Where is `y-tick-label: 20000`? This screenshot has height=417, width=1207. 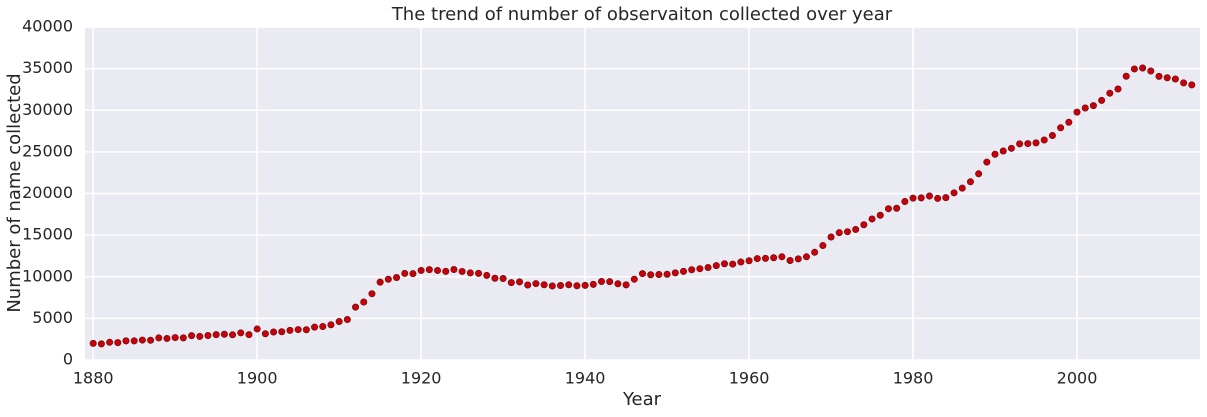
y-tick-label: 20000 is located at coordinates (47, 192).